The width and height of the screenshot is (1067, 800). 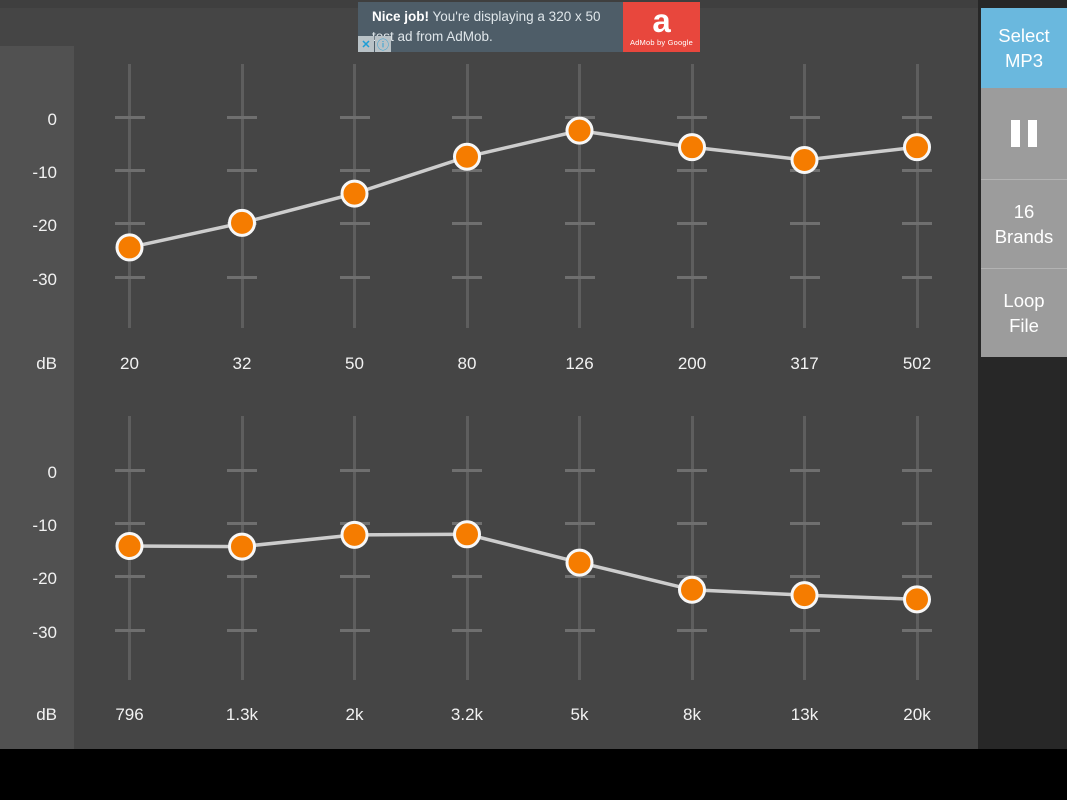 What do you see at coordinates (579, 714) in the screenshot?
I see `frequency-label: 5k` at bounding box center [579, 714].